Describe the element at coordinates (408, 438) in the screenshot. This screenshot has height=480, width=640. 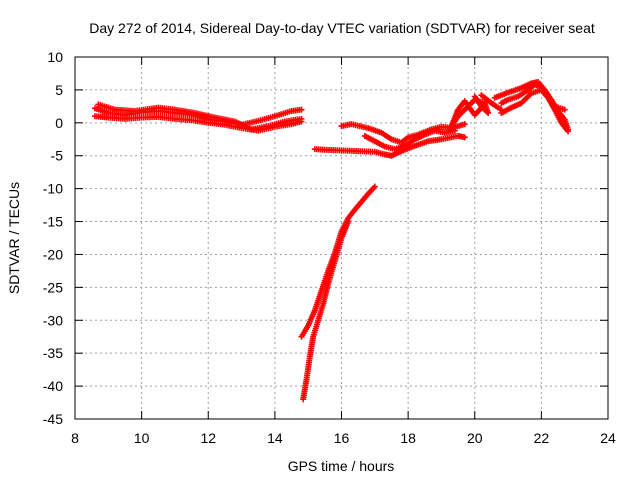
I see `x-tick-label: 18` at that location.